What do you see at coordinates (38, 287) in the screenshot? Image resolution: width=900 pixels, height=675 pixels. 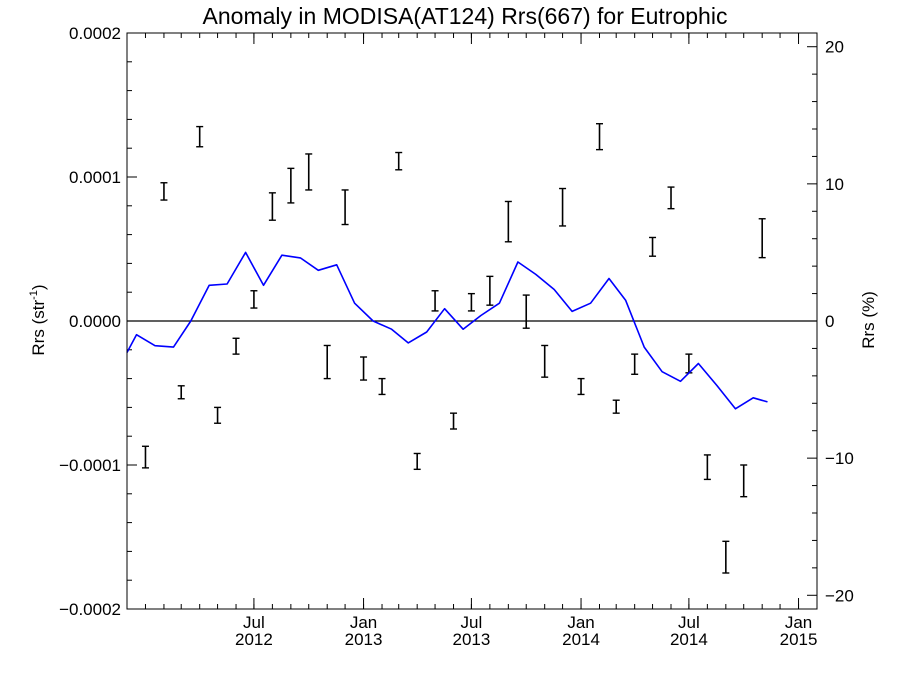 I see `left-axis-title-close: )` at bounding box center [38, 287].